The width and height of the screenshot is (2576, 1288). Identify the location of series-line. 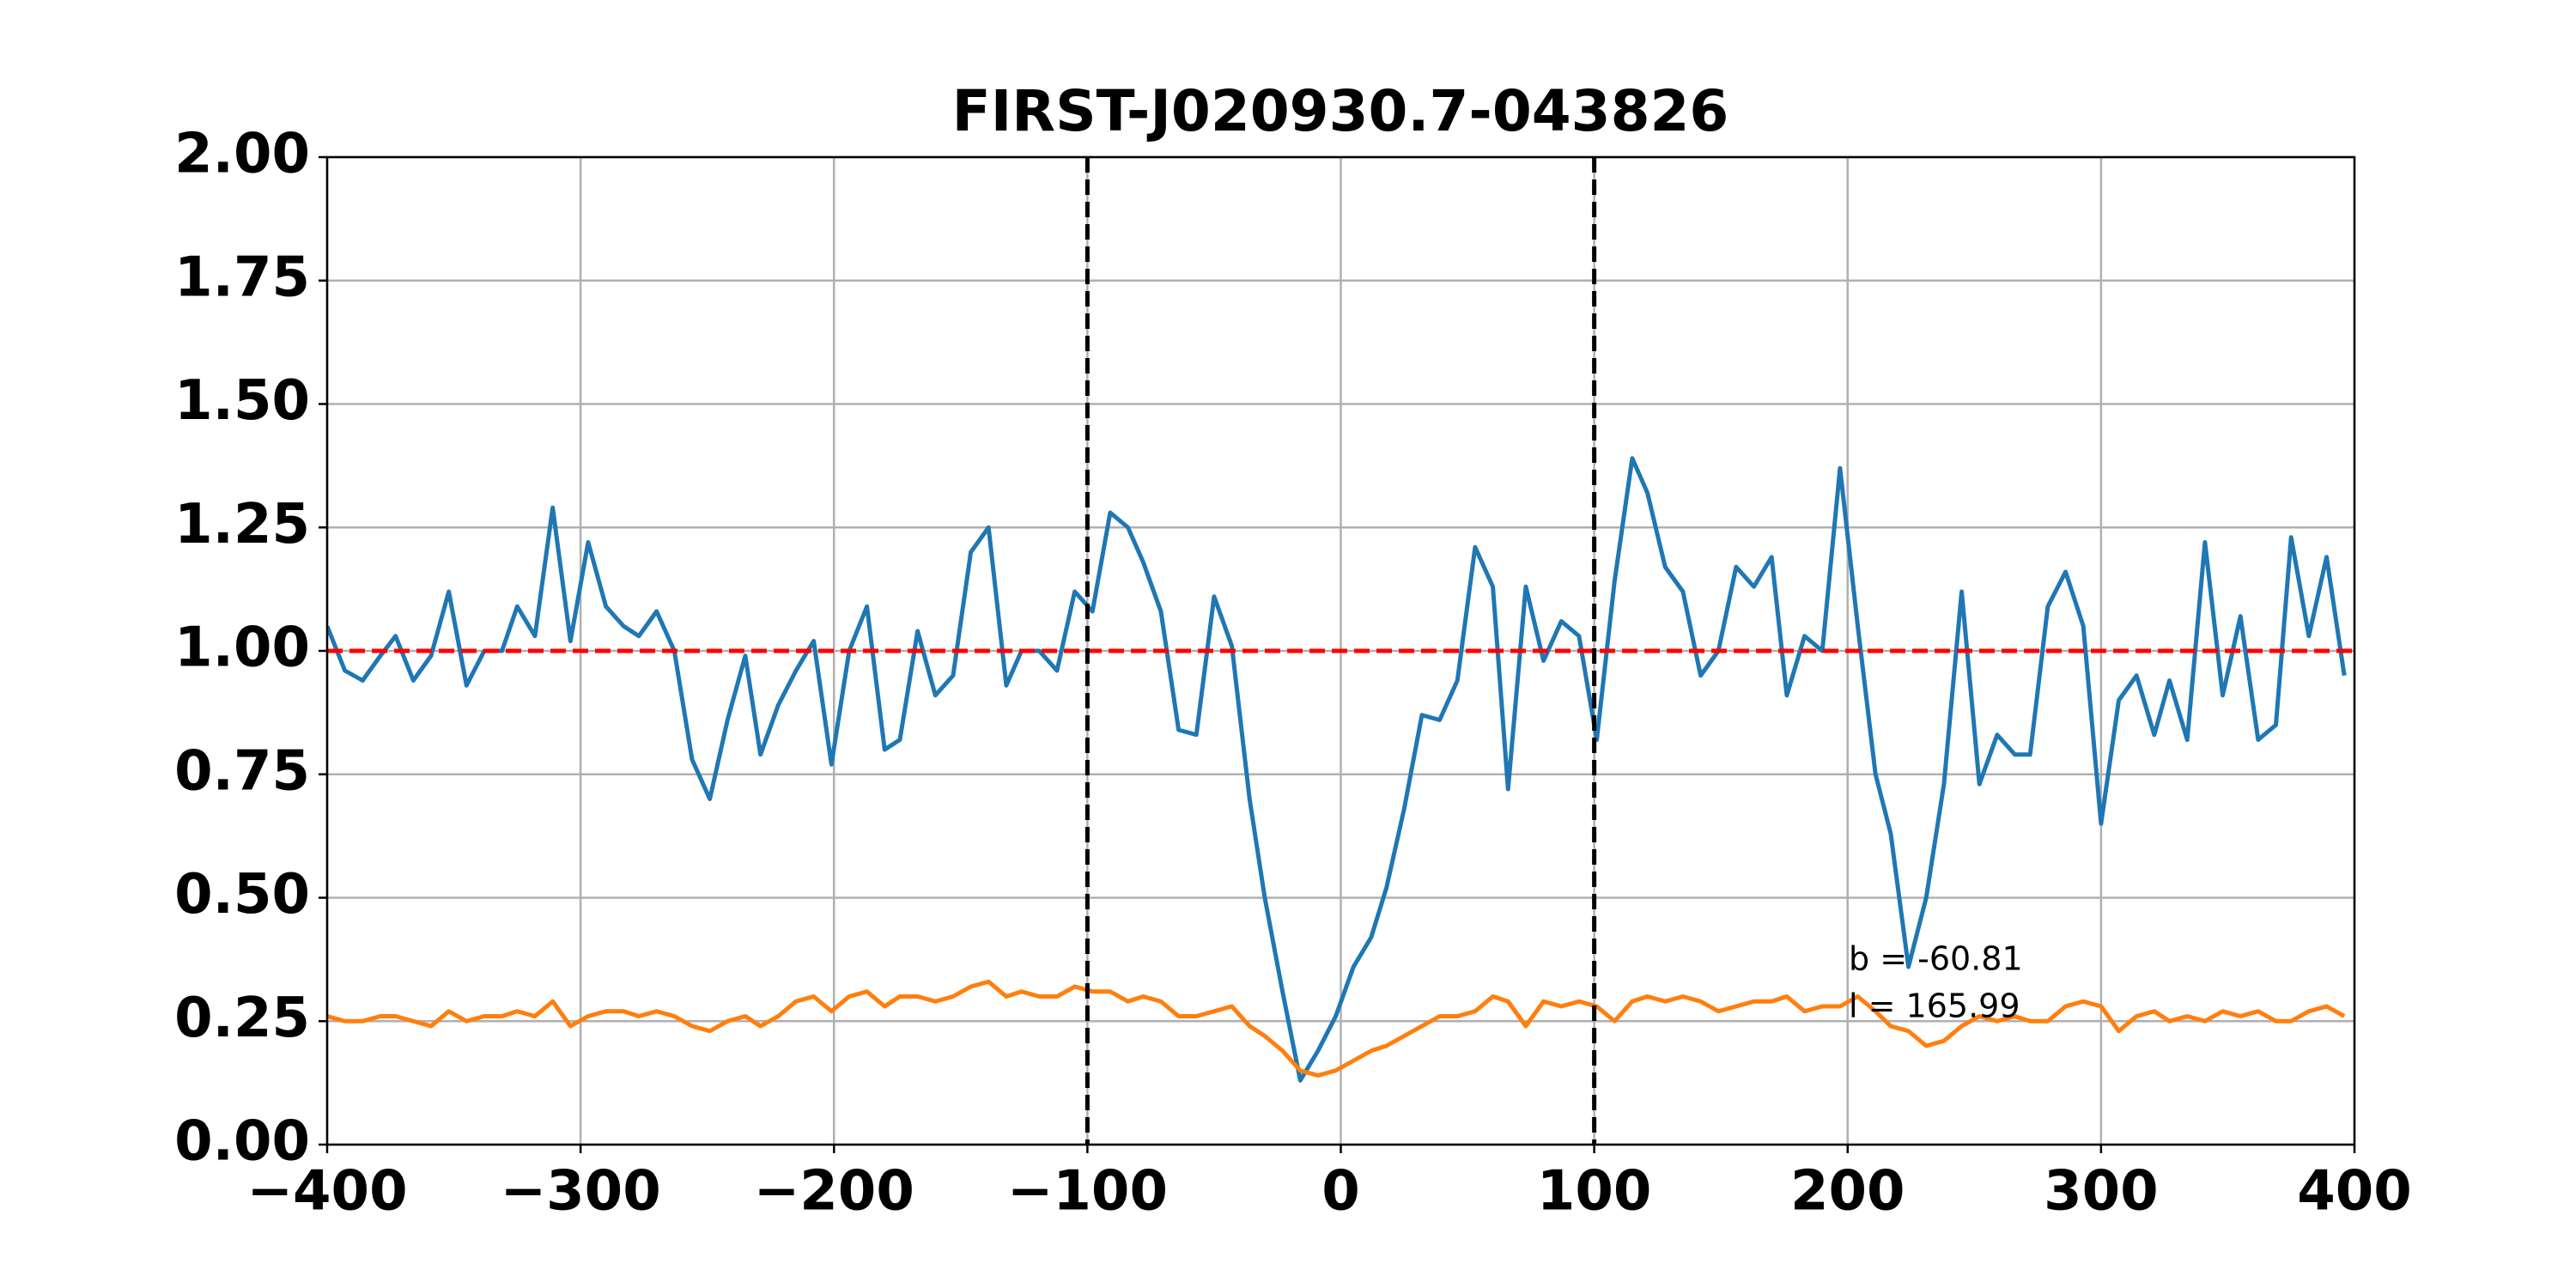
(1336, 1028).